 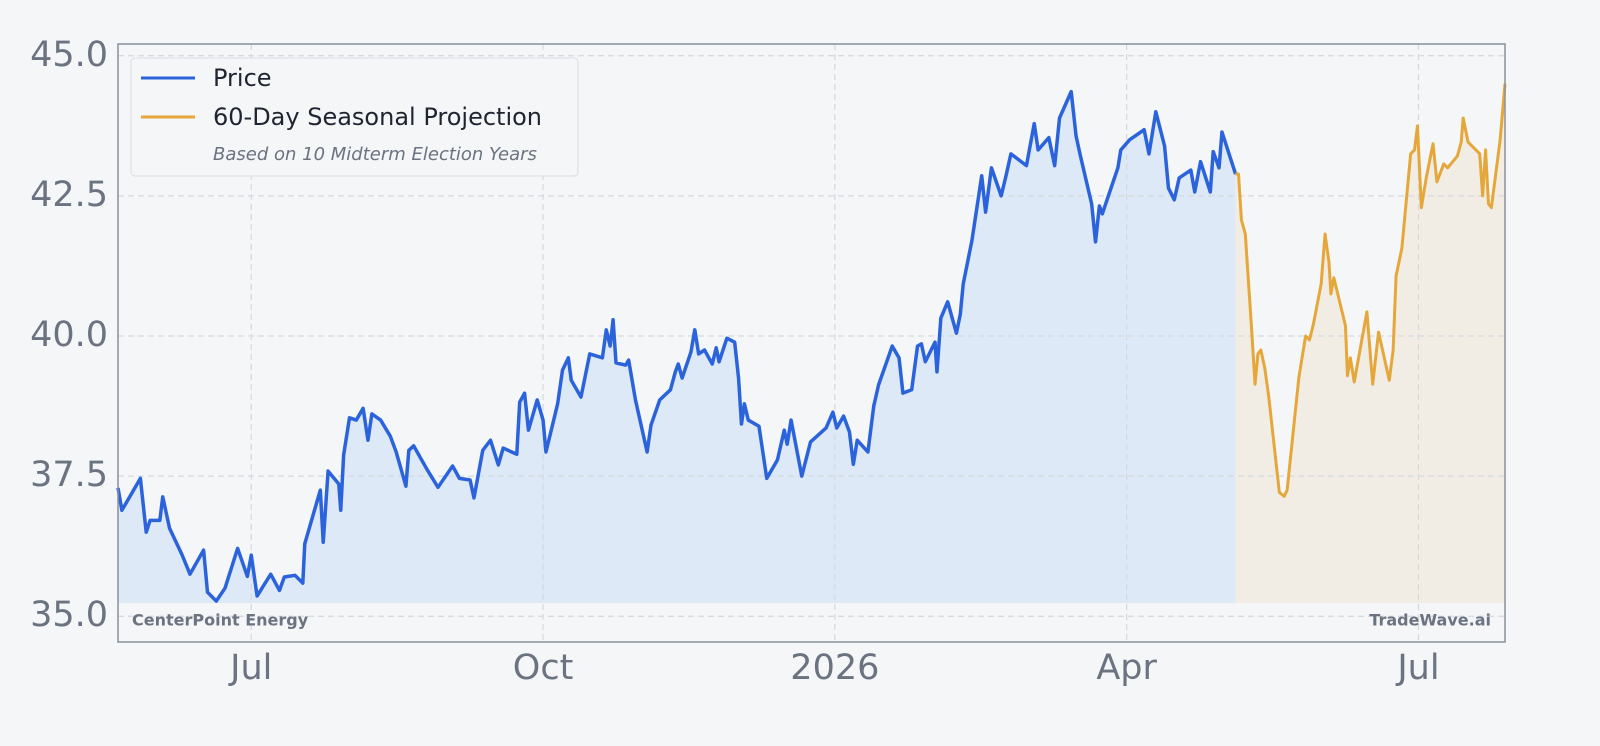 I want to click on legend-box, so click(x=354, y=117).